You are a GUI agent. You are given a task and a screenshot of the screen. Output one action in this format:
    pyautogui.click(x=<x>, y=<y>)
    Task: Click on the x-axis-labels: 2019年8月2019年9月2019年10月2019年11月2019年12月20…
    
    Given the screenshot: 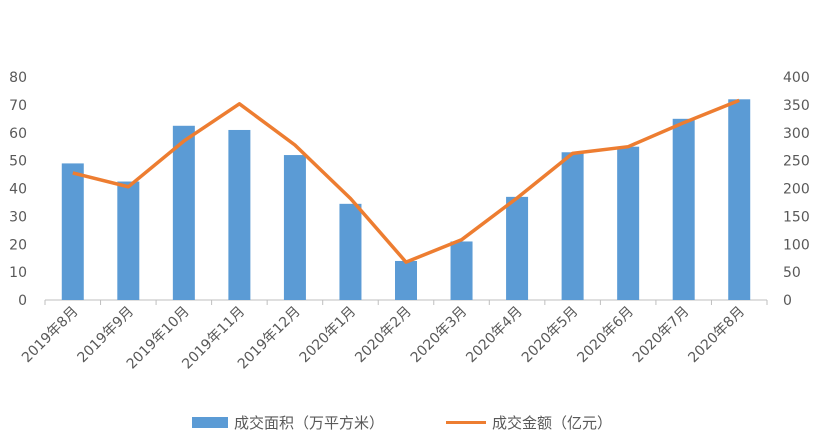 What is the action you would take?
    pyautogui.click(x=393, y=336)
    